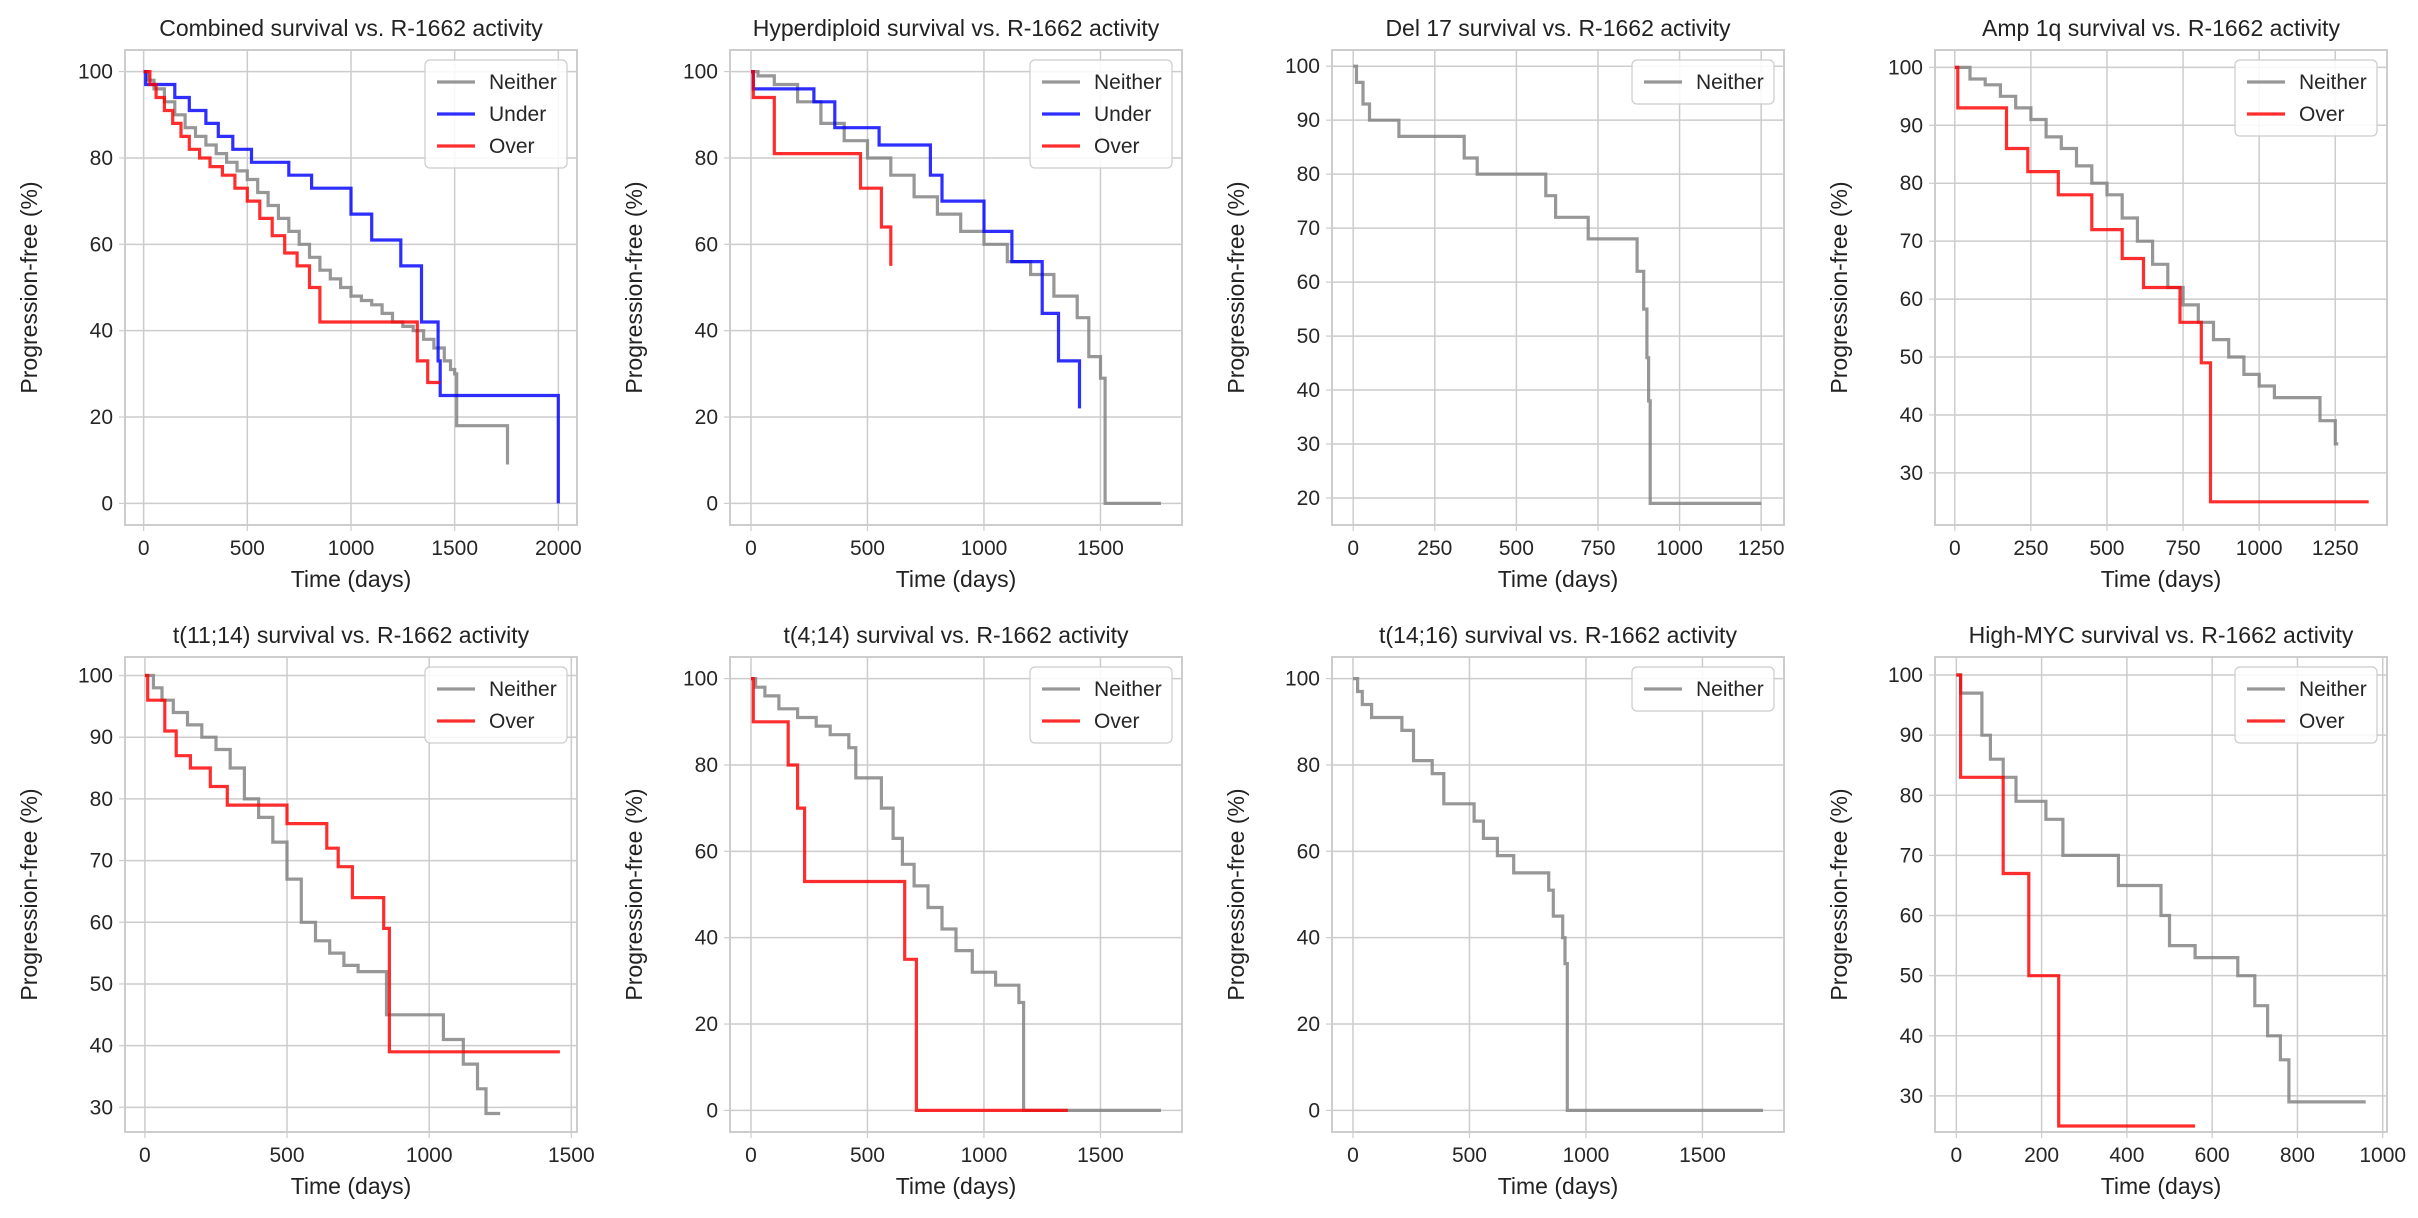 The height and width of the screenshot is (1218, 2418). I want to click on x-axis: 0 200 400 600 800 1000, so click(2178, 912).